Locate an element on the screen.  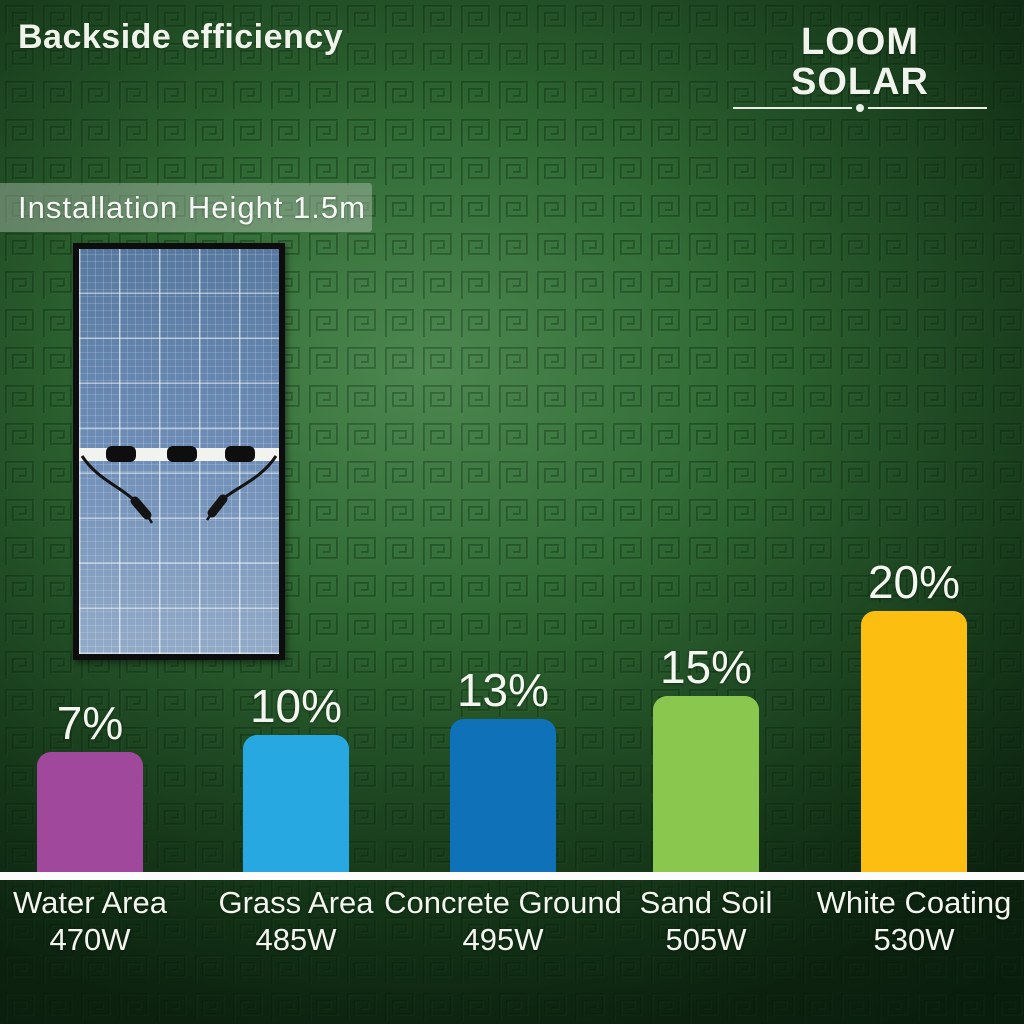
percent-label: 13% is located at coordinates (503, 690).